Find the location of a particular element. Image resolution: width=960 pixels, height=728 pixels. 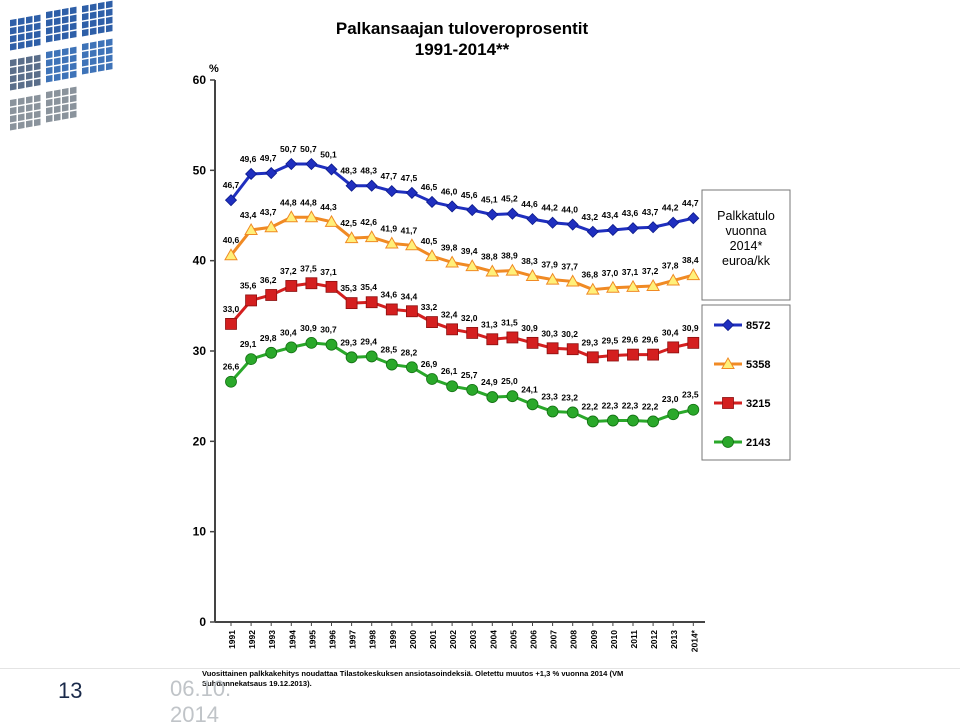

data-label: 26,6 is located at coordinates (231, 367).